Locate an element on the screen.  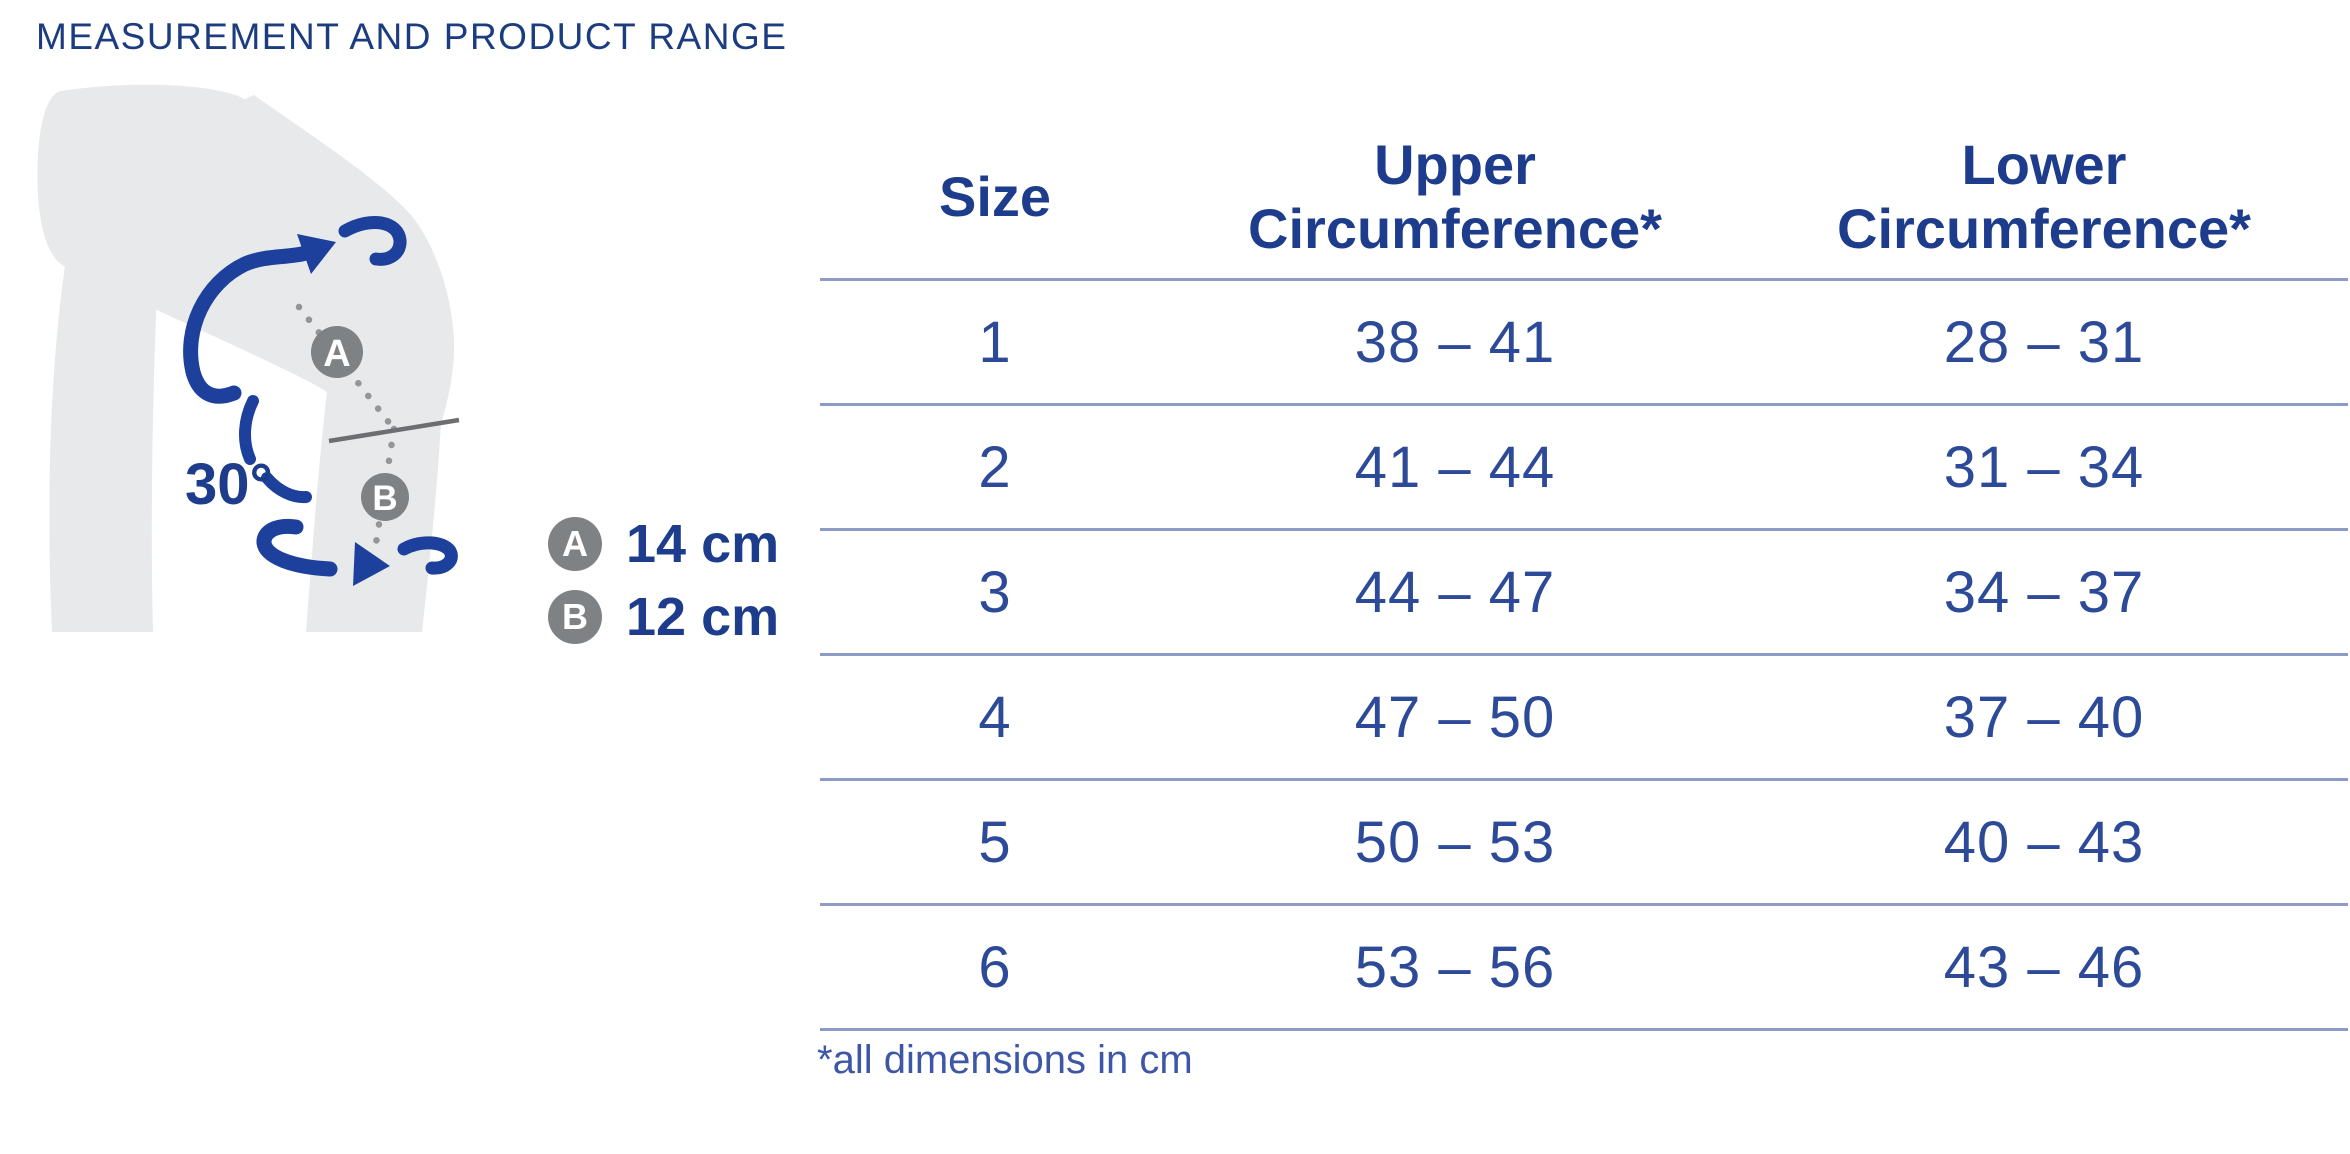
cell-size: 2 is located at coordinates (995, 467).